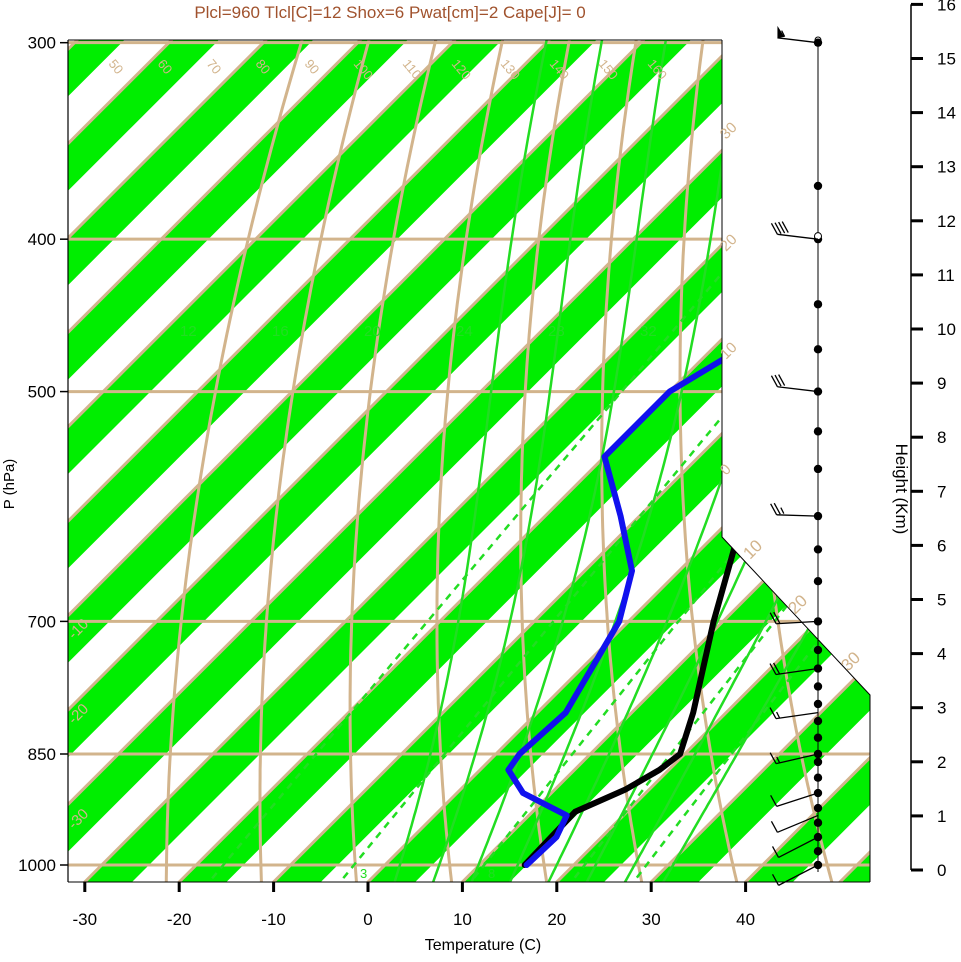 This screenshot has width=961, height=962. Describe the element at coordinates (941, 437) in the screenshot. I see `height-tick-label: 8` at that location.